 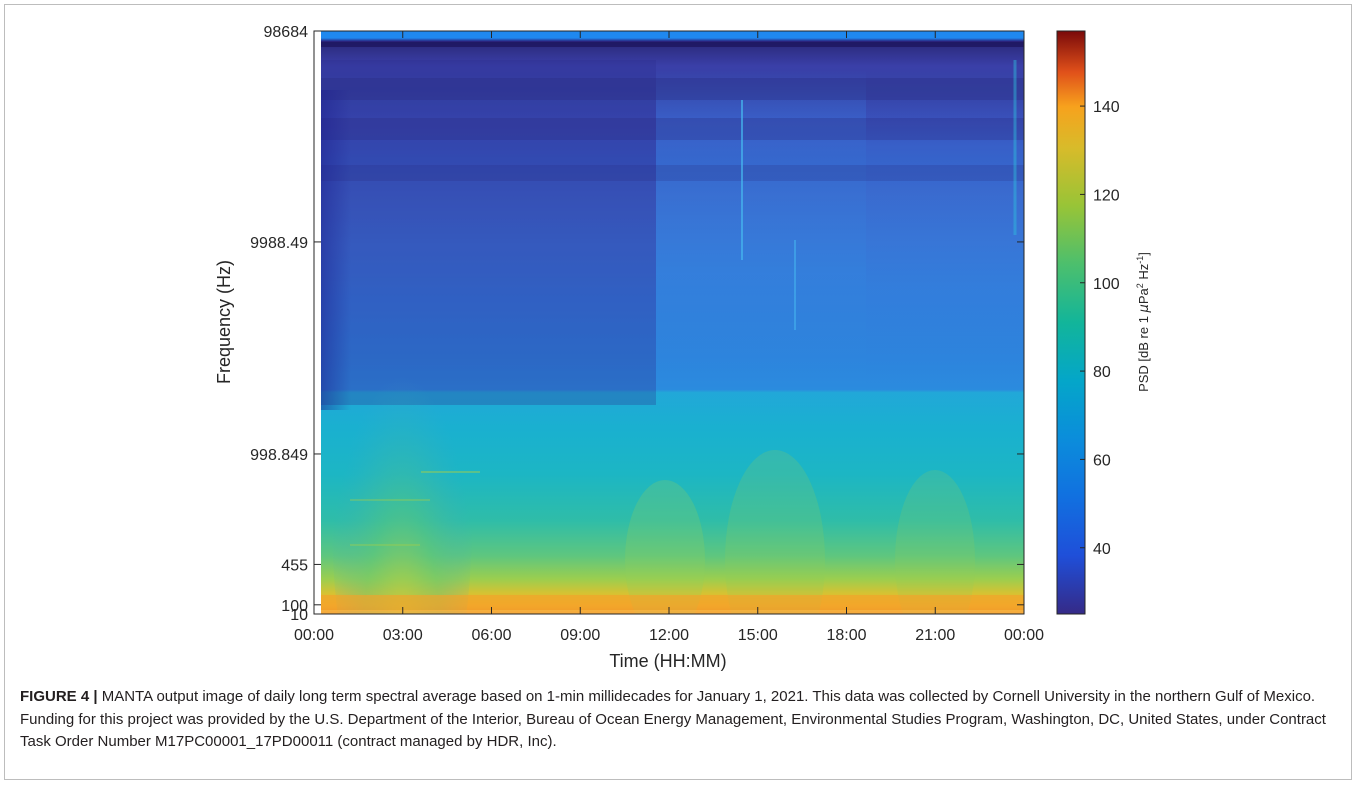 What do you see at coordinates (580, 635) in the screenshot?
I see `x-tick-label: 09:00` at bounding box center [580, 635].